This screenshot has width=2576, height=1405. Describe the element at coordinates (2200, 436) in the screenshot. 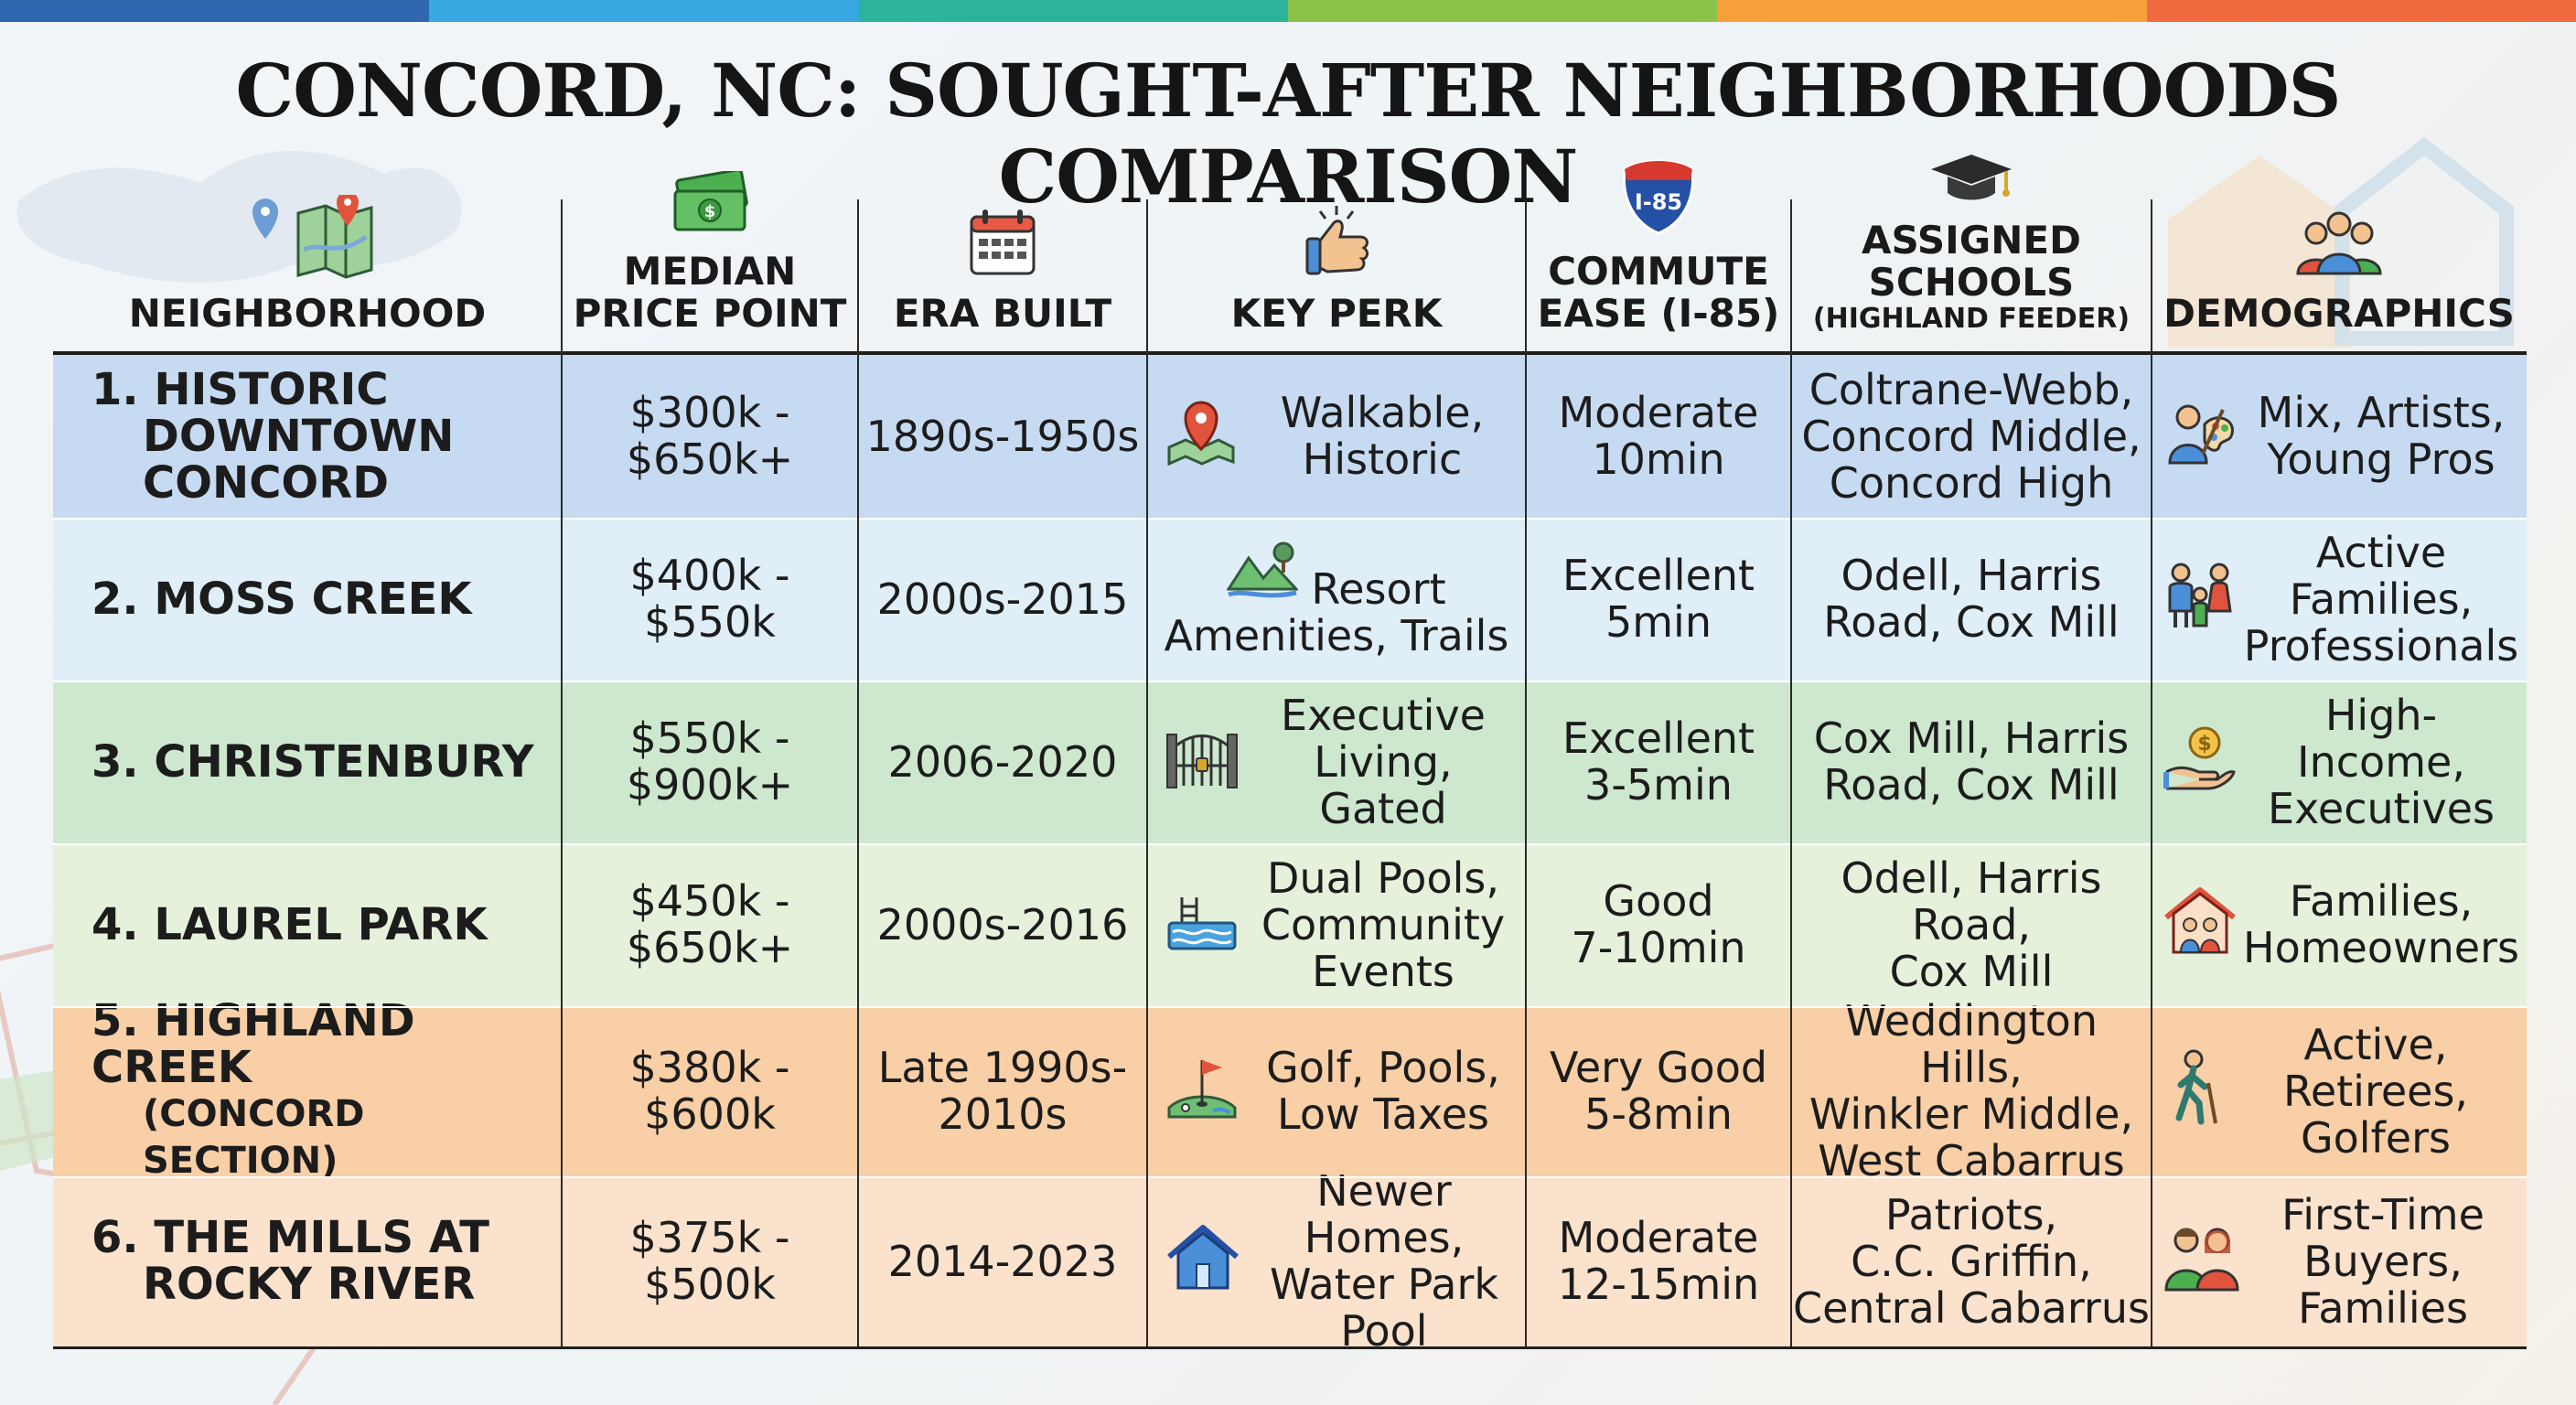

I see `artist-icon` at that location.